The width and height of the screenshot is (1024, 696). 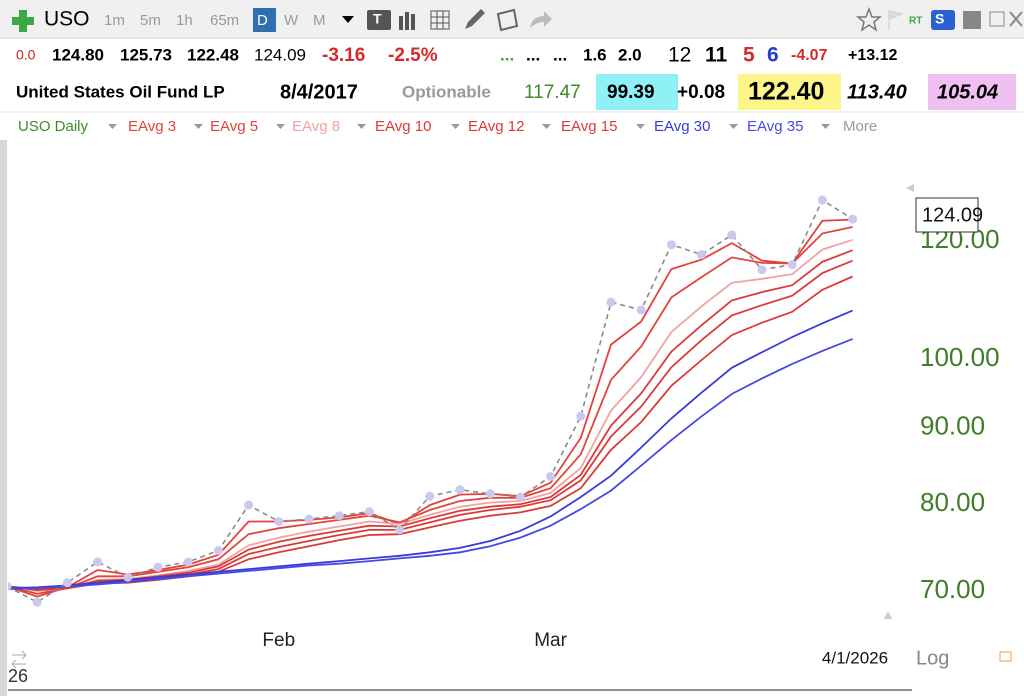 I want to click on quote-field: -2.5%, so click(x=413, y=55).